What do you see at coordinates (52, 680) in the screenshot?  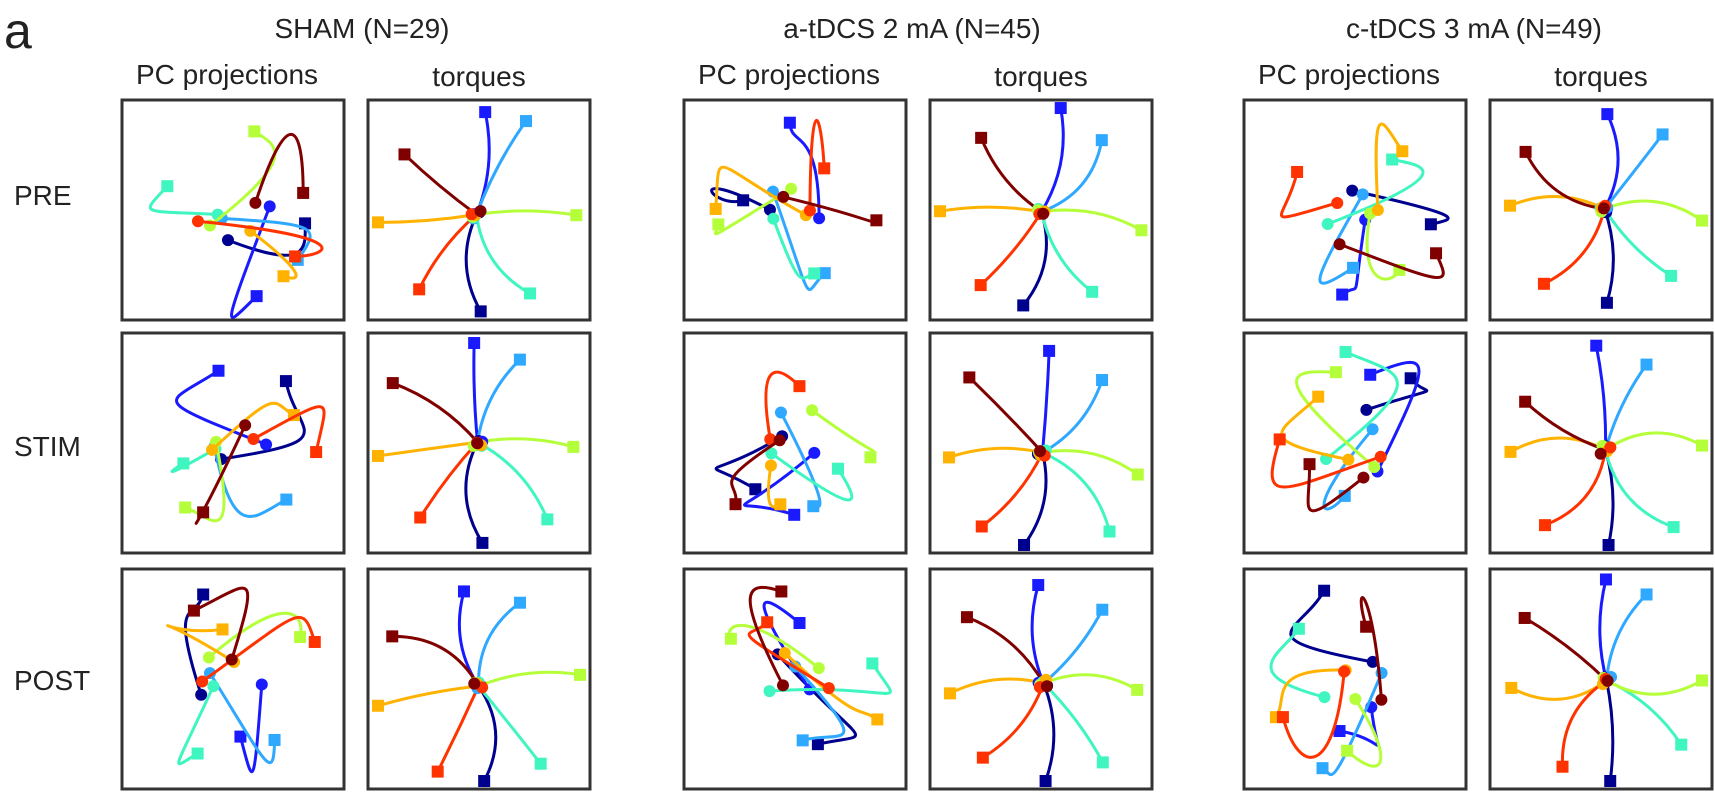 I see `row-label: POST` at bounding box center [52, 680].